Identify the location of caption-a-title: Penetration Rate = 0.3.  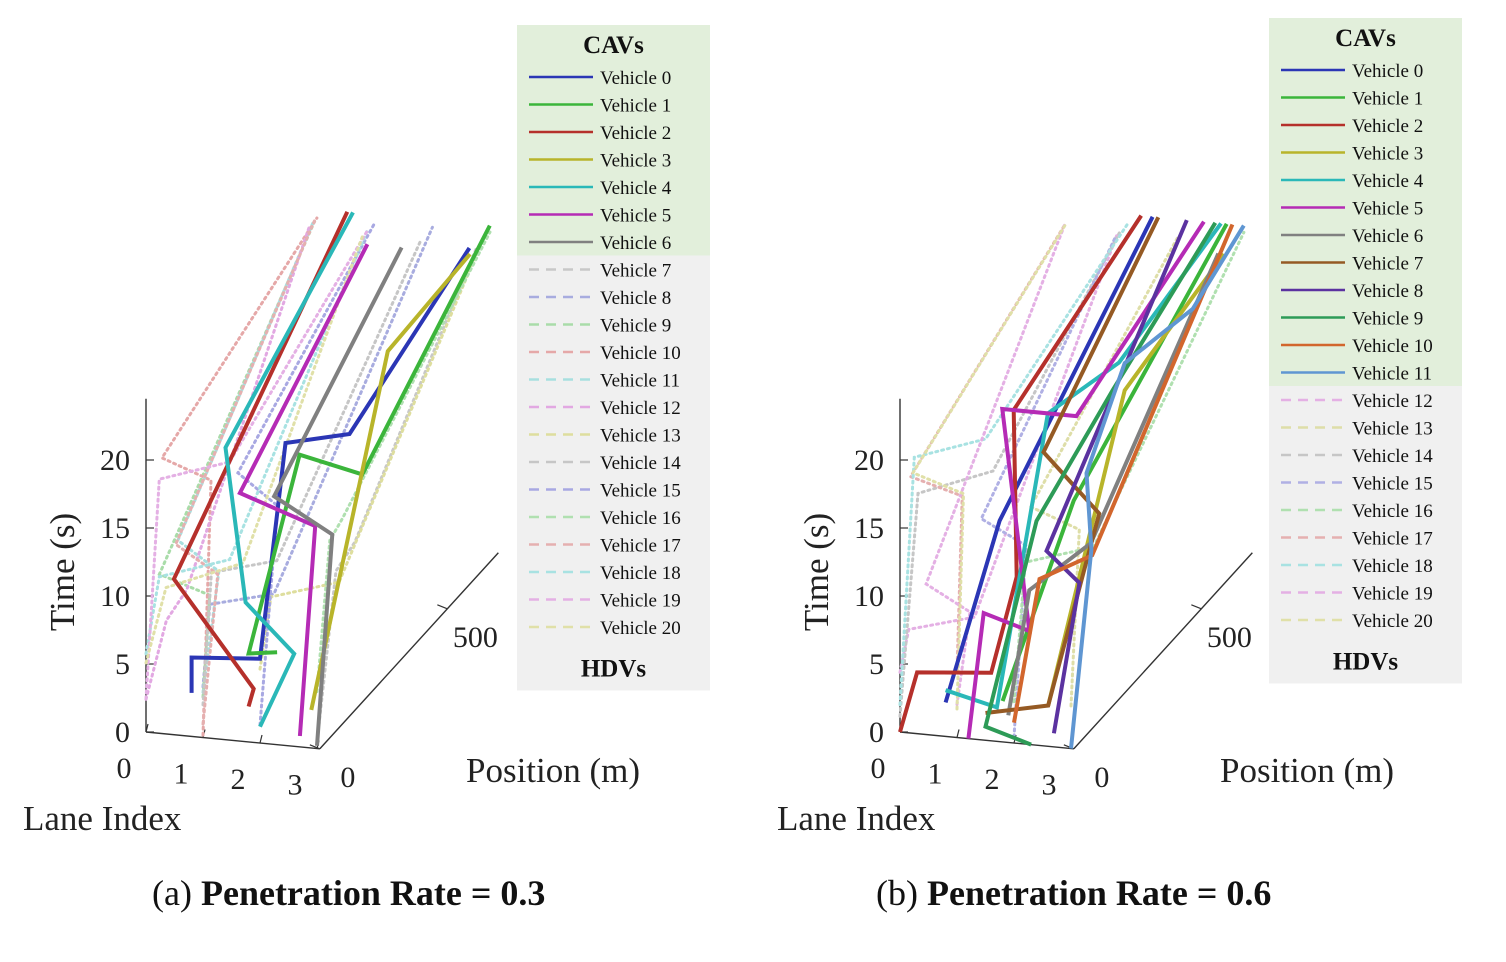
(373, 893).